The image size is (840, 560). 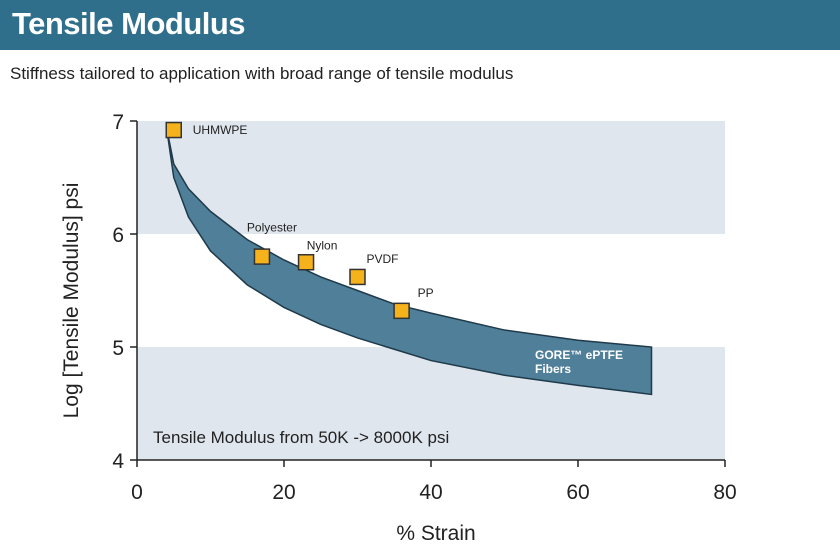 What do you see at coordinates (382, 259) in the screenshot?
I see `label-pvdf: PVDF` at bounding box center [382, 259].